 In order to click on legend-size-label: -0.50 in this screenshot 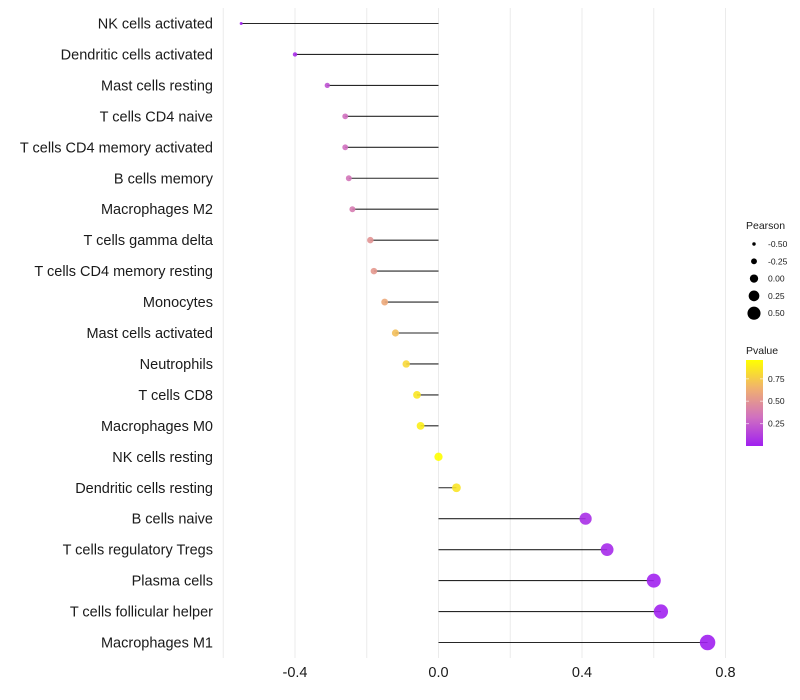, I will do `click(778, 244)`.